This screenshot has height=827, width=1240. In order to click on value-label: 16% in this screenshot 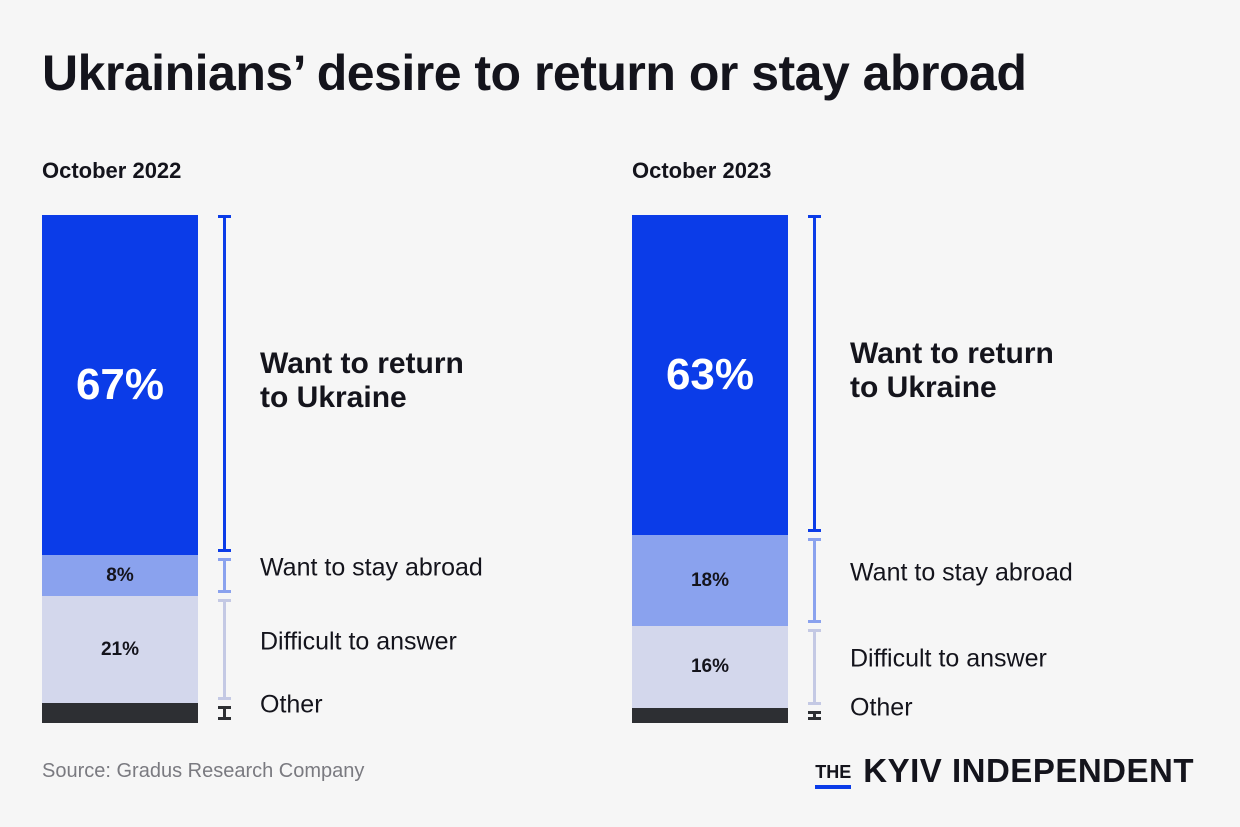, I will do `click(710, 666)`.